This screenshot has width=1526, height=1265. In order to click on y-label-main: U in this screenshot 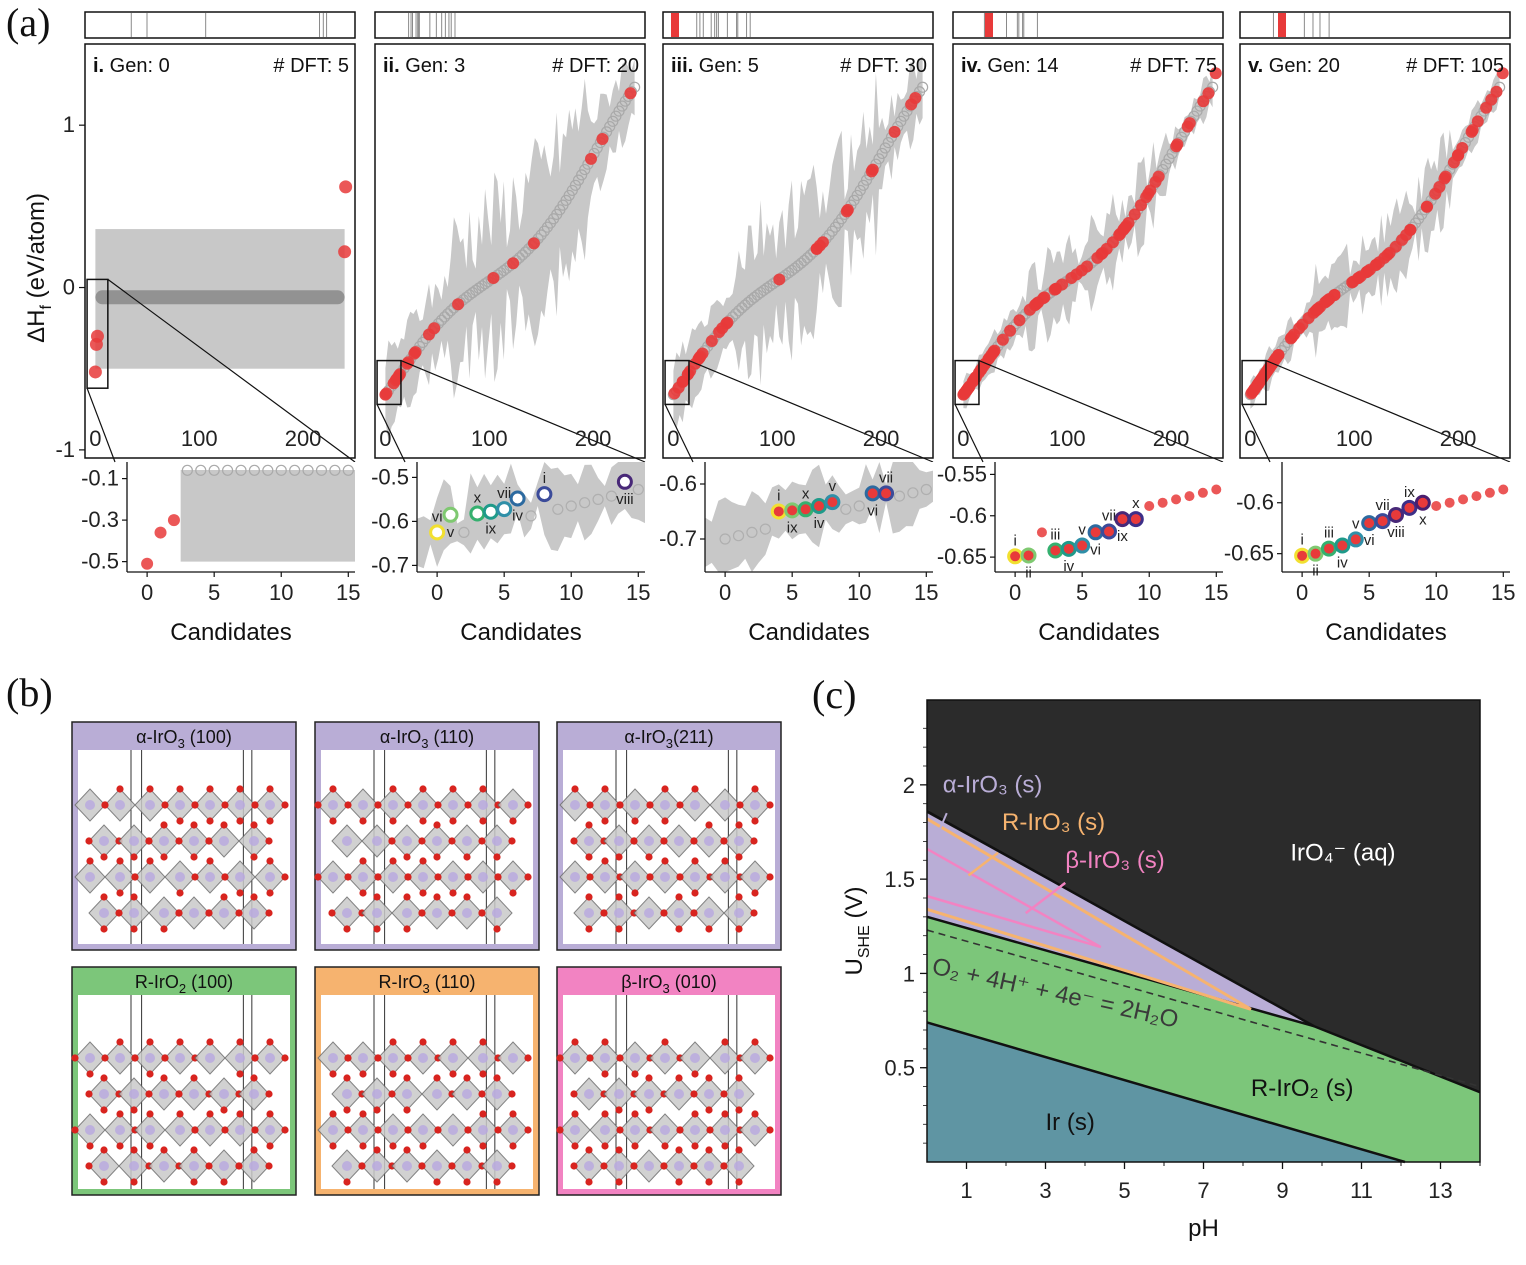, I will do `click(854, 966)`.